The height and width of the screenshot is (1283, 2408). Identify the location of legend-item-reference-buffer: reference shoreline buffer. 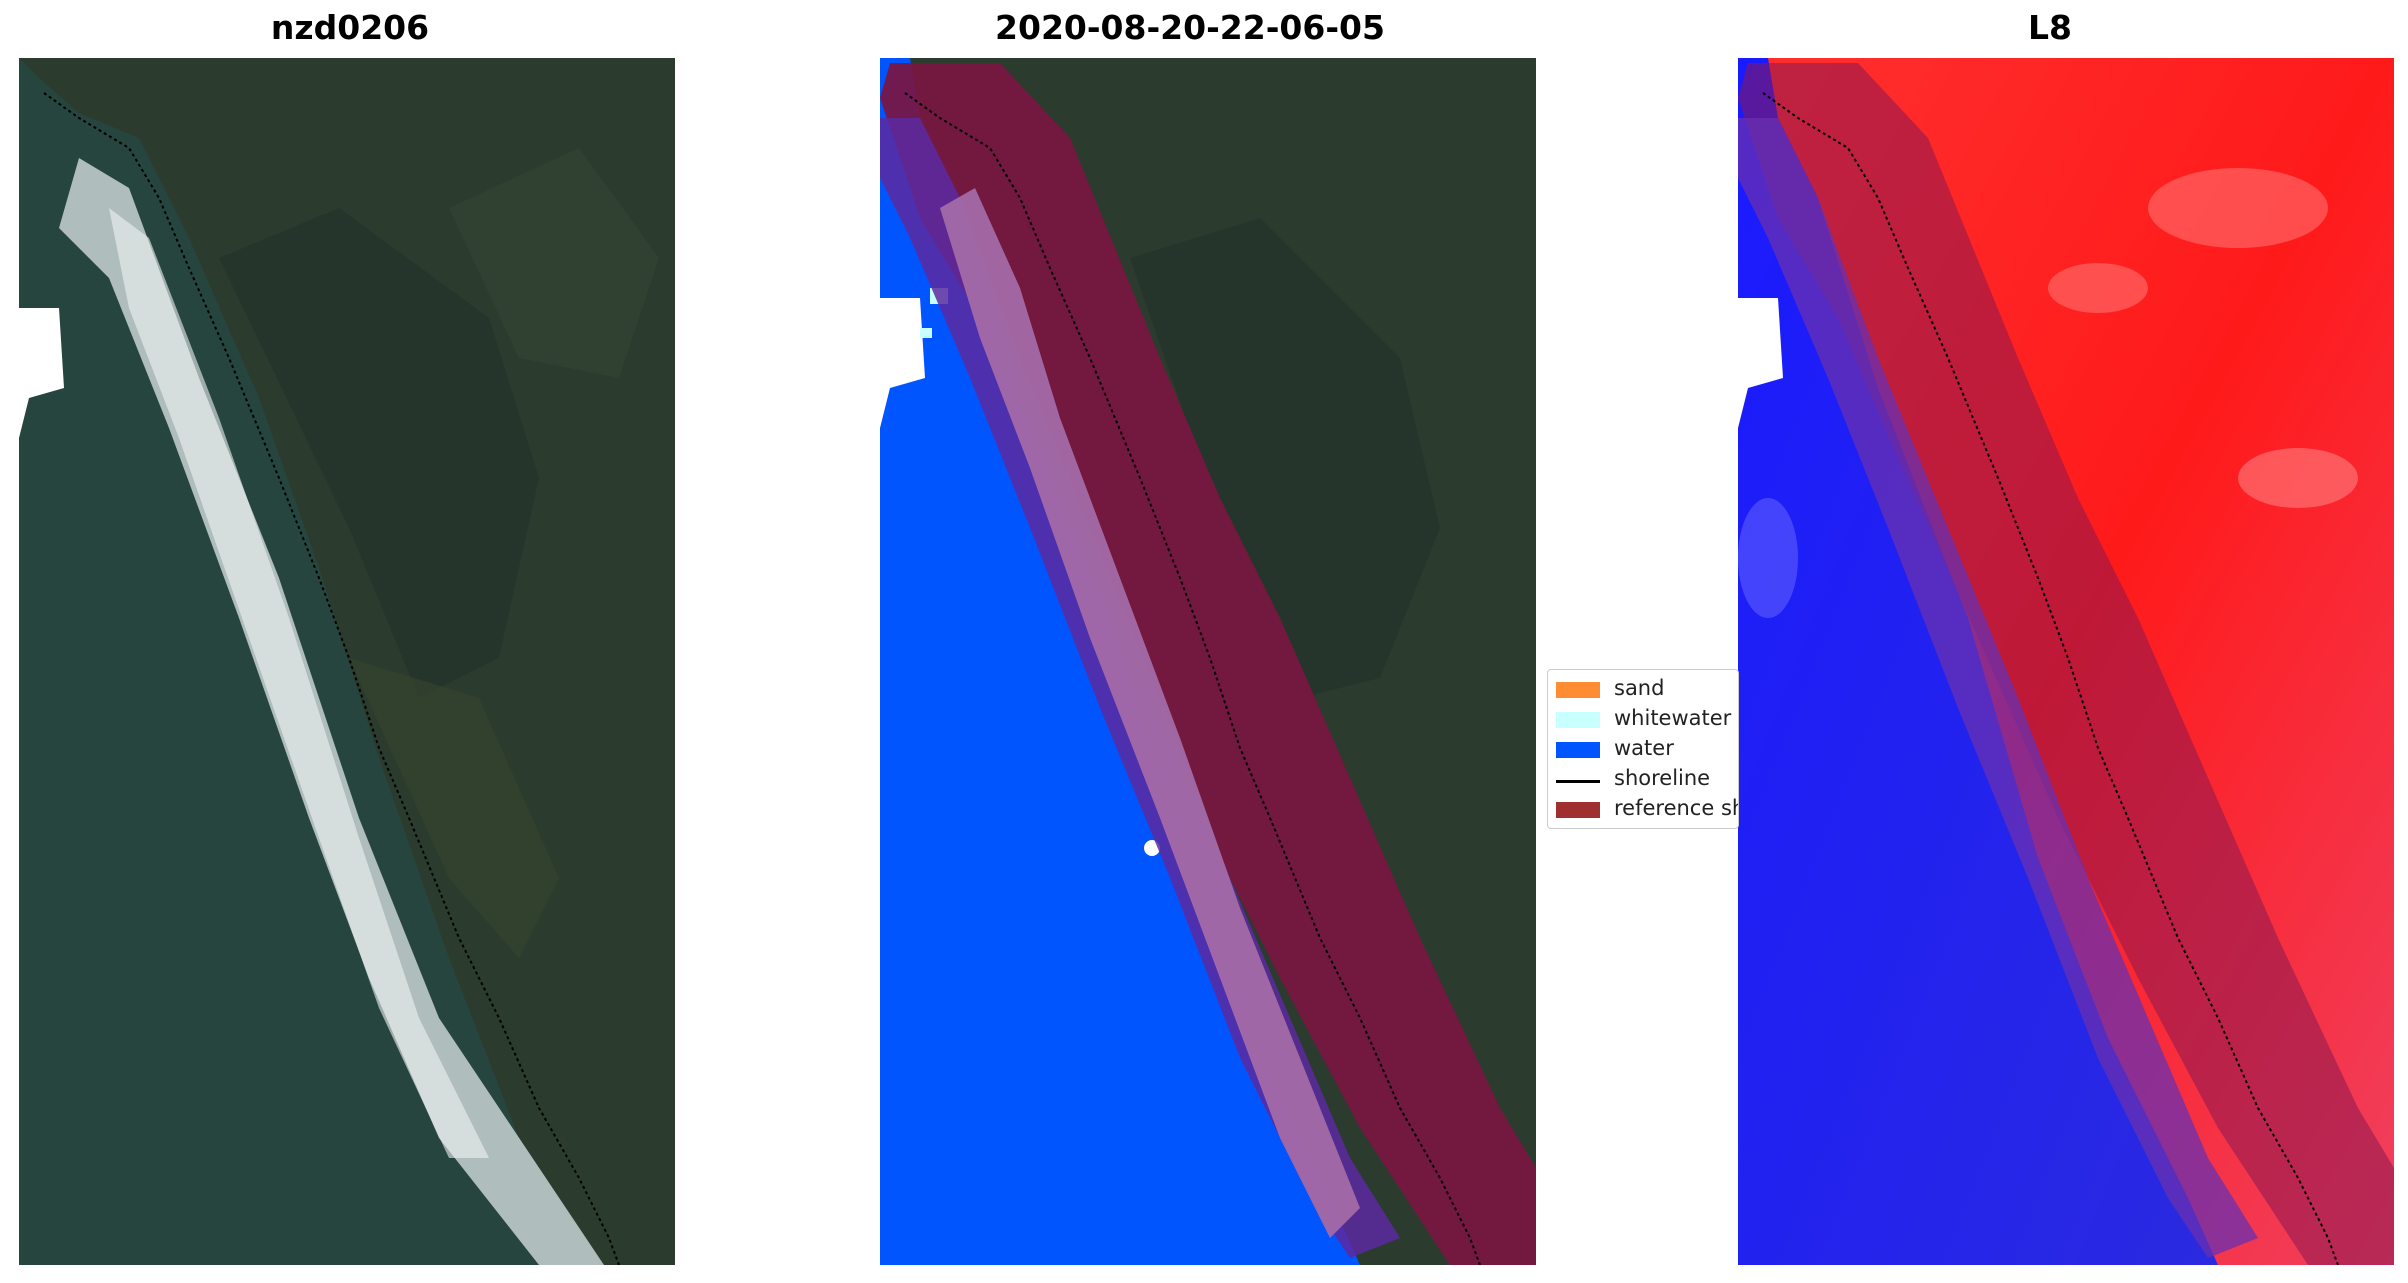
(1643, 807).